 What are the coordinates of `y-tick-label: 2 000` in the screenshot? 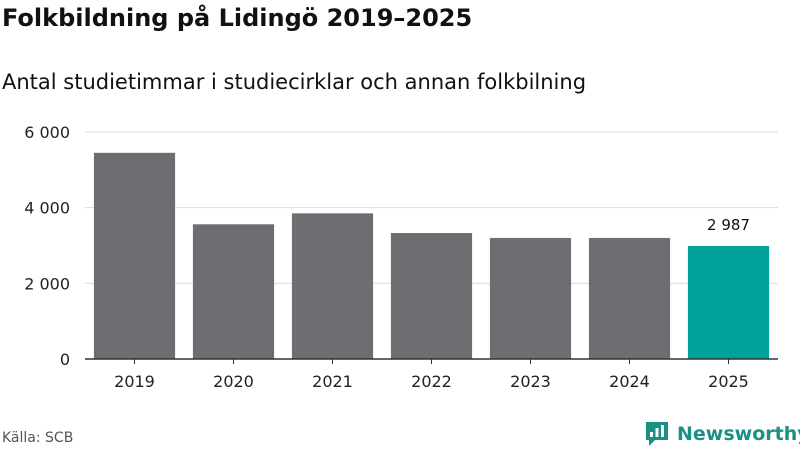 It's located at (47, 283).